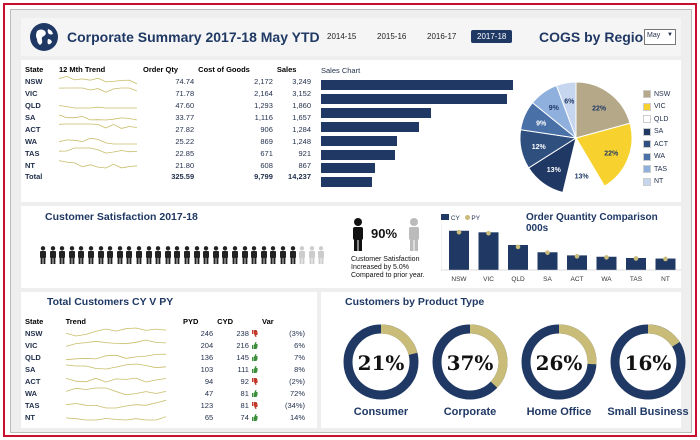  I want to click on pie-legend: NSW VIC QLD SA ACT WA TAS NT, so click(656, 138).